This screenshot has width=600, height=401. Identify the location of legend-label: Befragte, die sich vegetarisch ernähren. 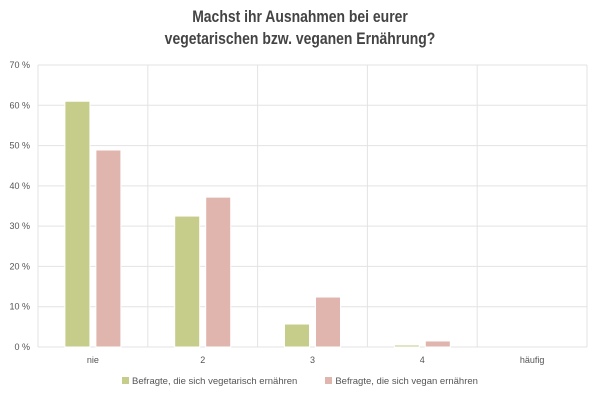
(215, 381).